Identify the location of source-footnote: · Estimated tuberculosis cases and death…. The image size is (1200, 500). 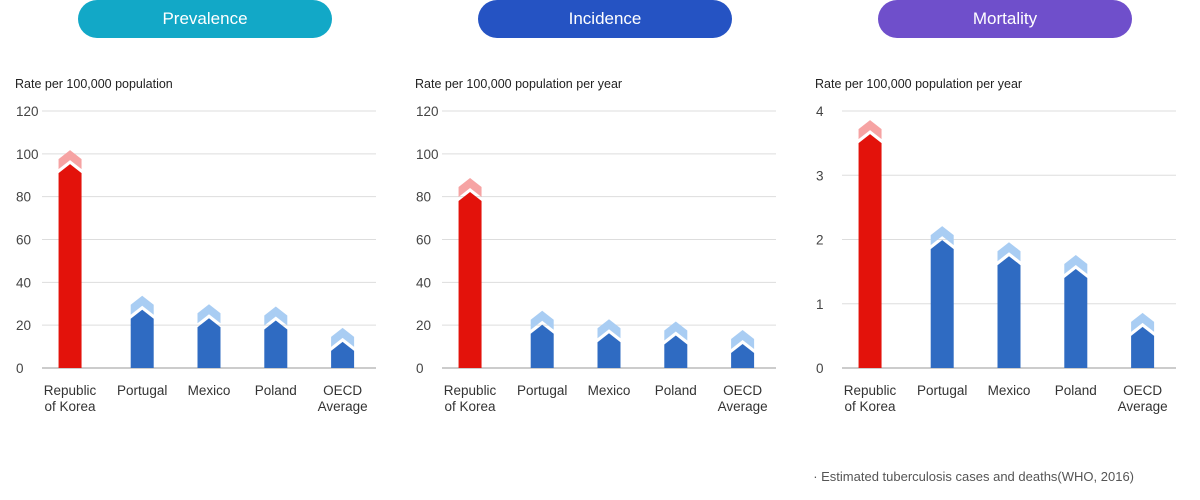
(973, 476).